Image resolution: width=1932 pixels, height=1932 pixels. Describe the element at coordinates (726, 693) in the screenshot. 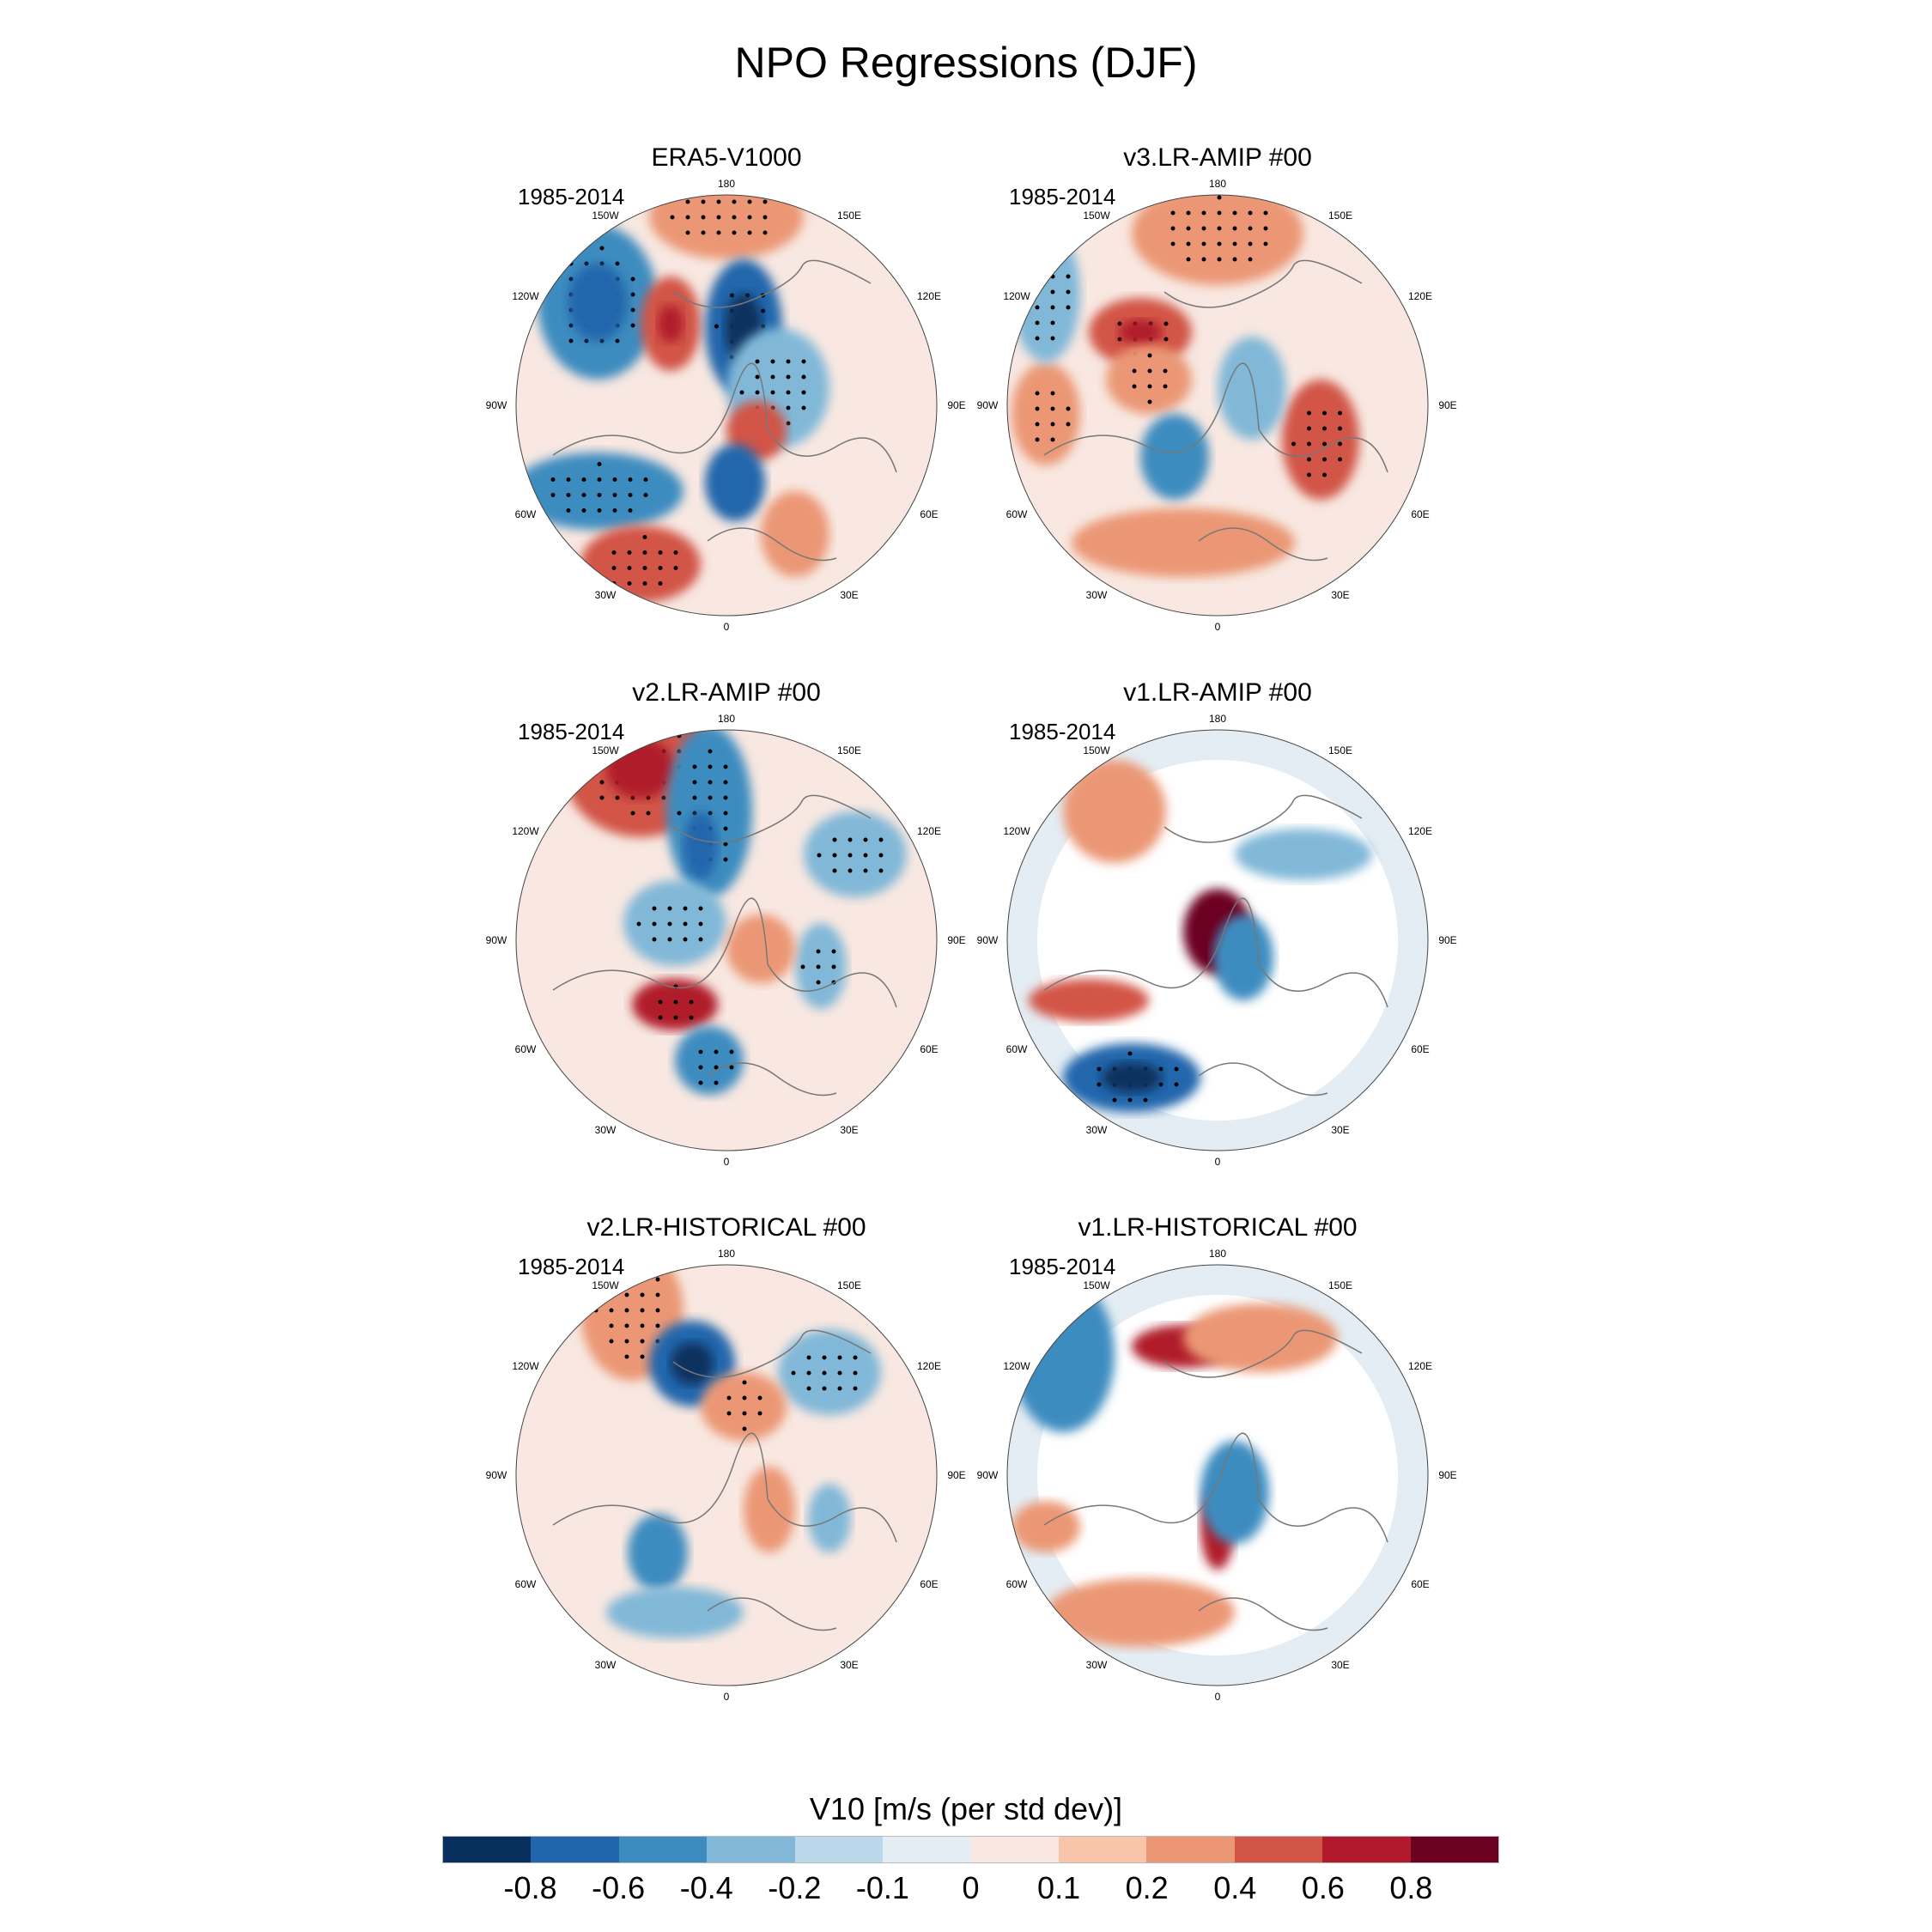

I see `panel-title: v2.LR-AMIP #00` at that location.